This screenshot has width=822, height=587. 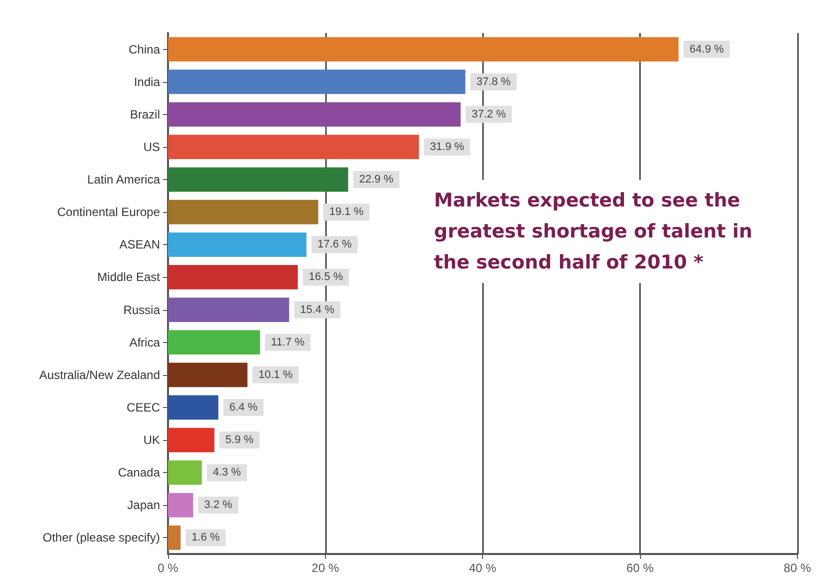 I want to click on data-label: 6.4 %, so click(x=243, y=407).